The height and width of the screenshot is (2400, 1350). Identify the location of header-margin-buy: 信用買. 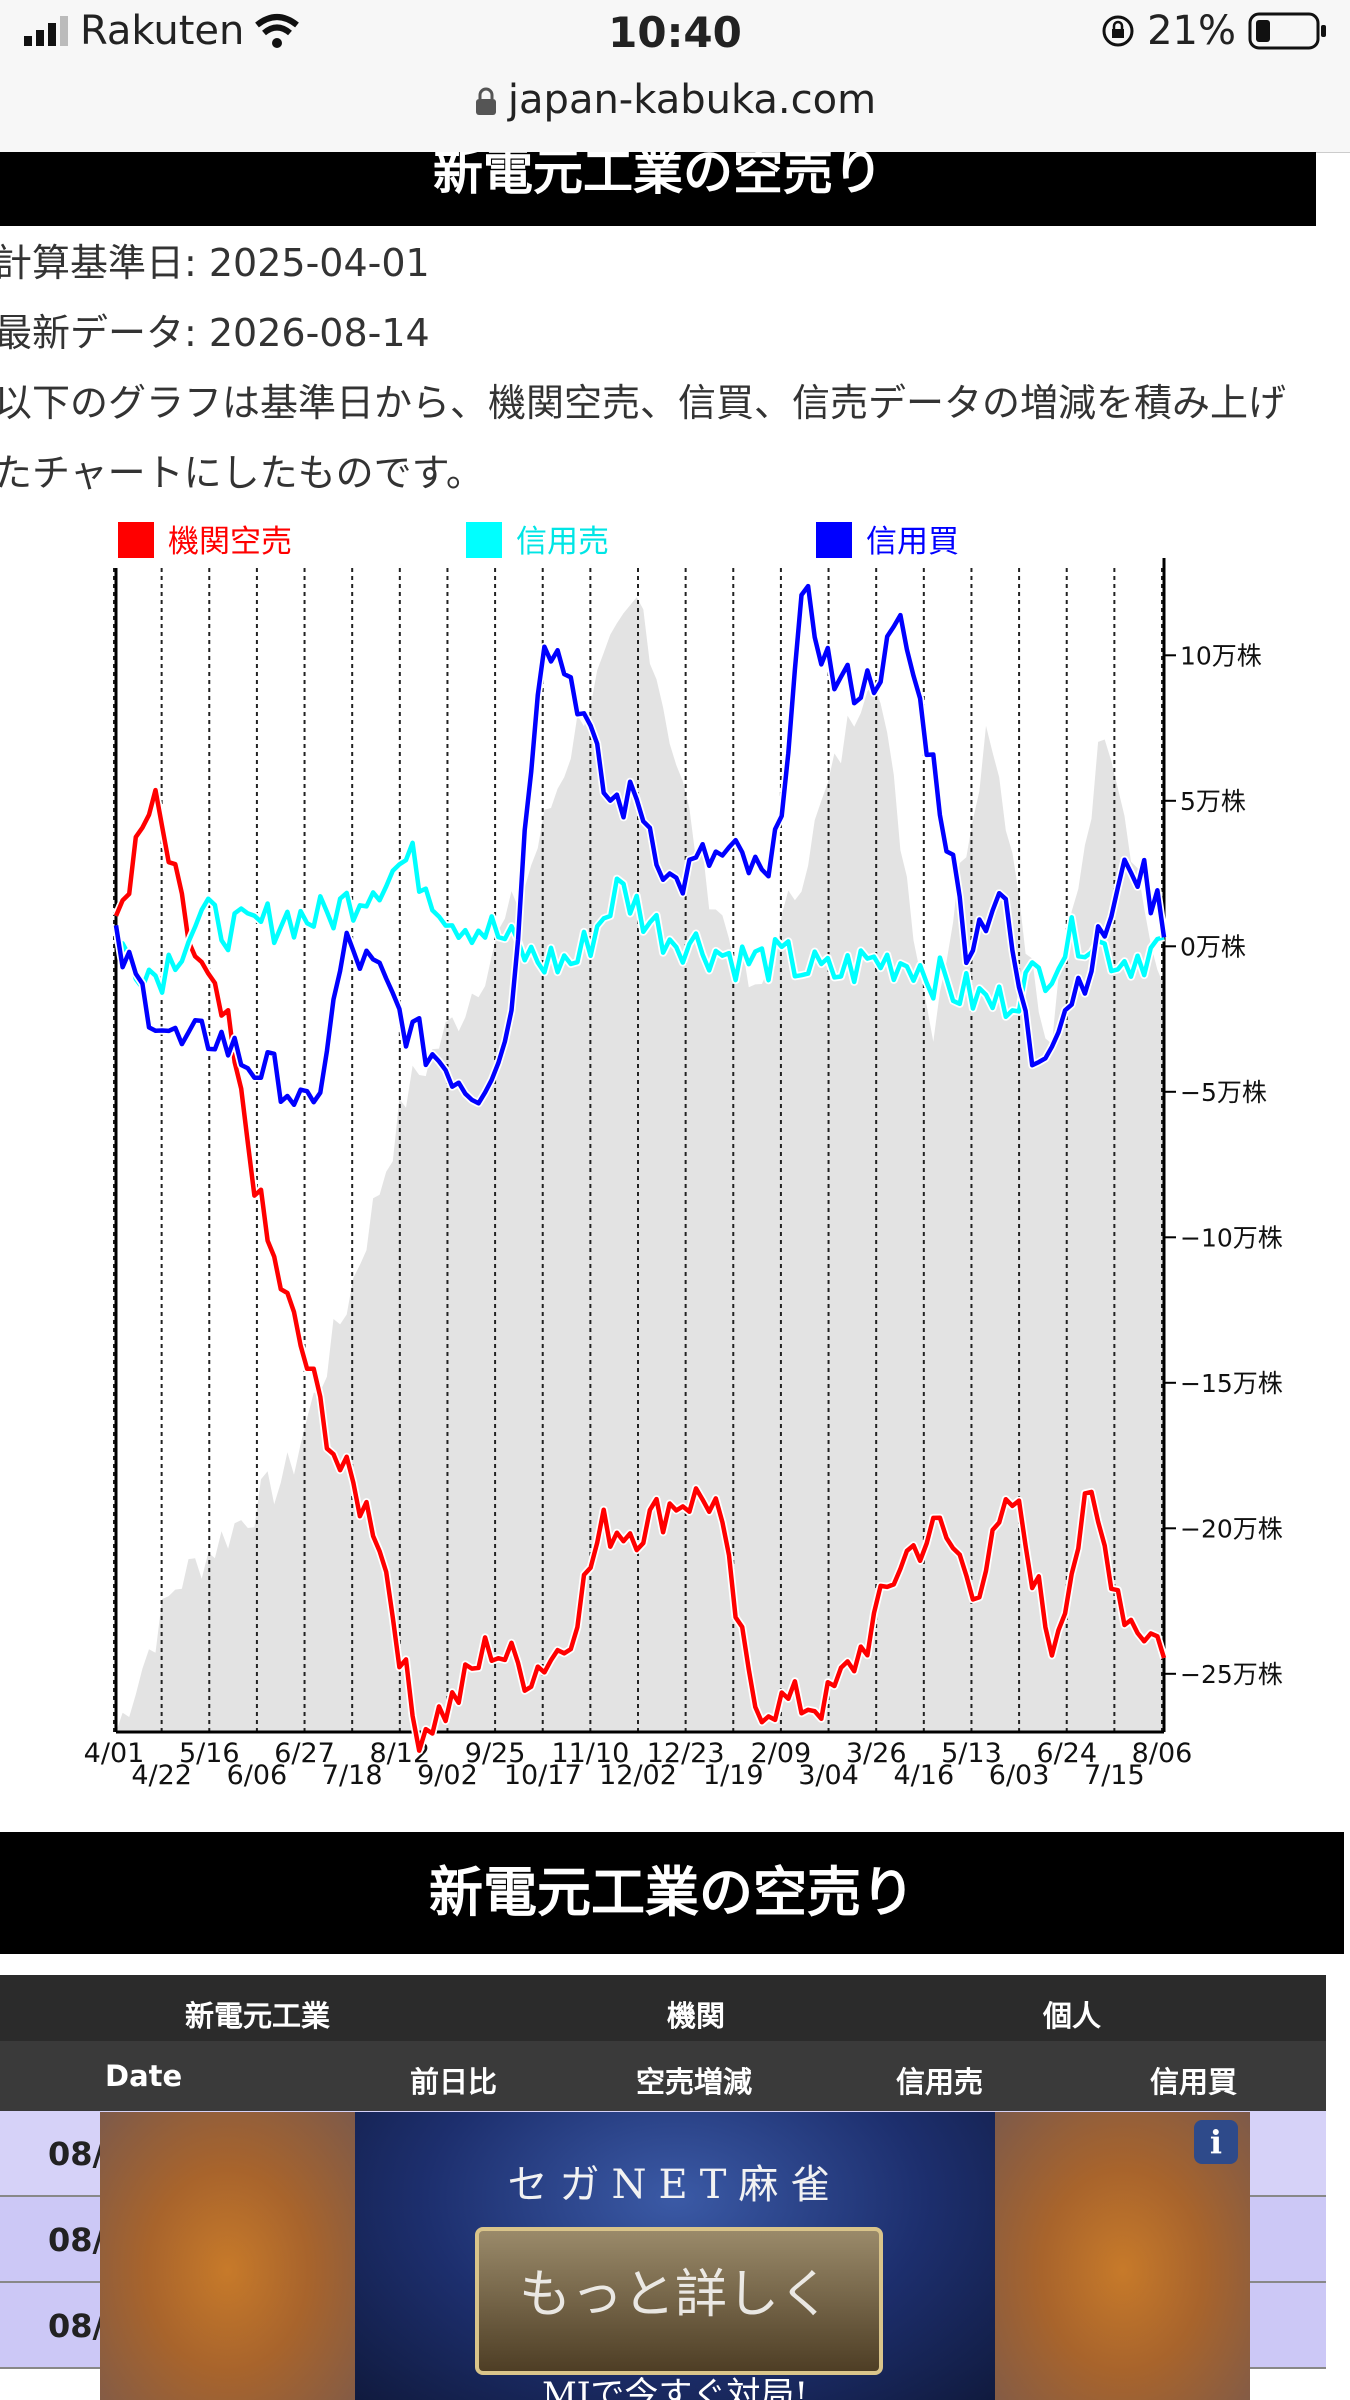
(1194, 2082).